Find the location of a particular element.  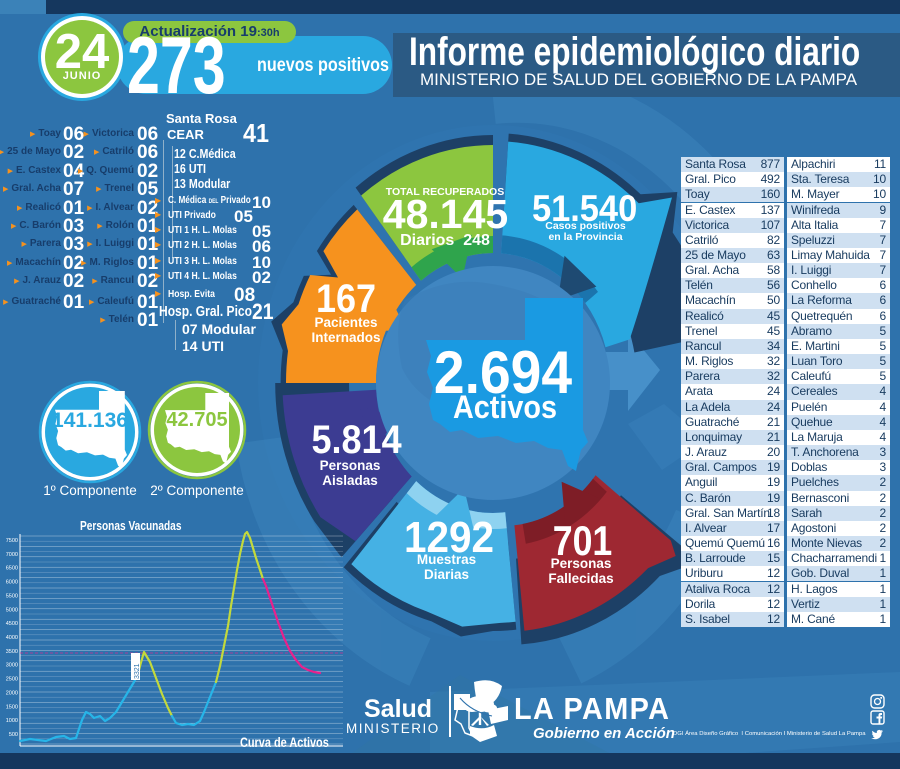

svg-text: 3000 is located at coordinates (12, 666).